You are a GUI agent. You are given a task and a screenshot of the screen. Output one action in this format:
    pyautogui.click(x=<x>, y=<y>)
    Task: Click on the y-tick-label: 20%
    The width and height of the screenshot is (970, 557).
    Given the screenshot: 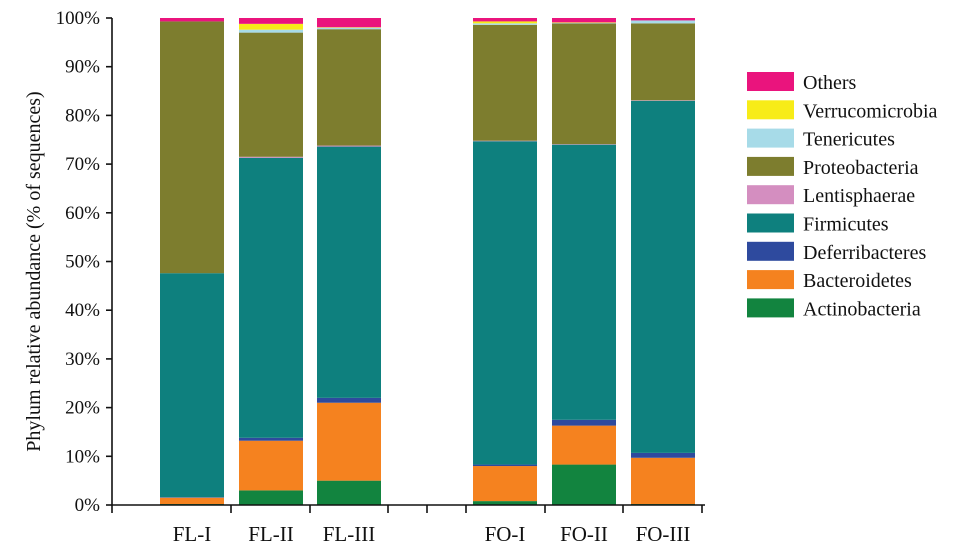 What is the action you would take?
    pyautogui.click(x=82, y=408)
    